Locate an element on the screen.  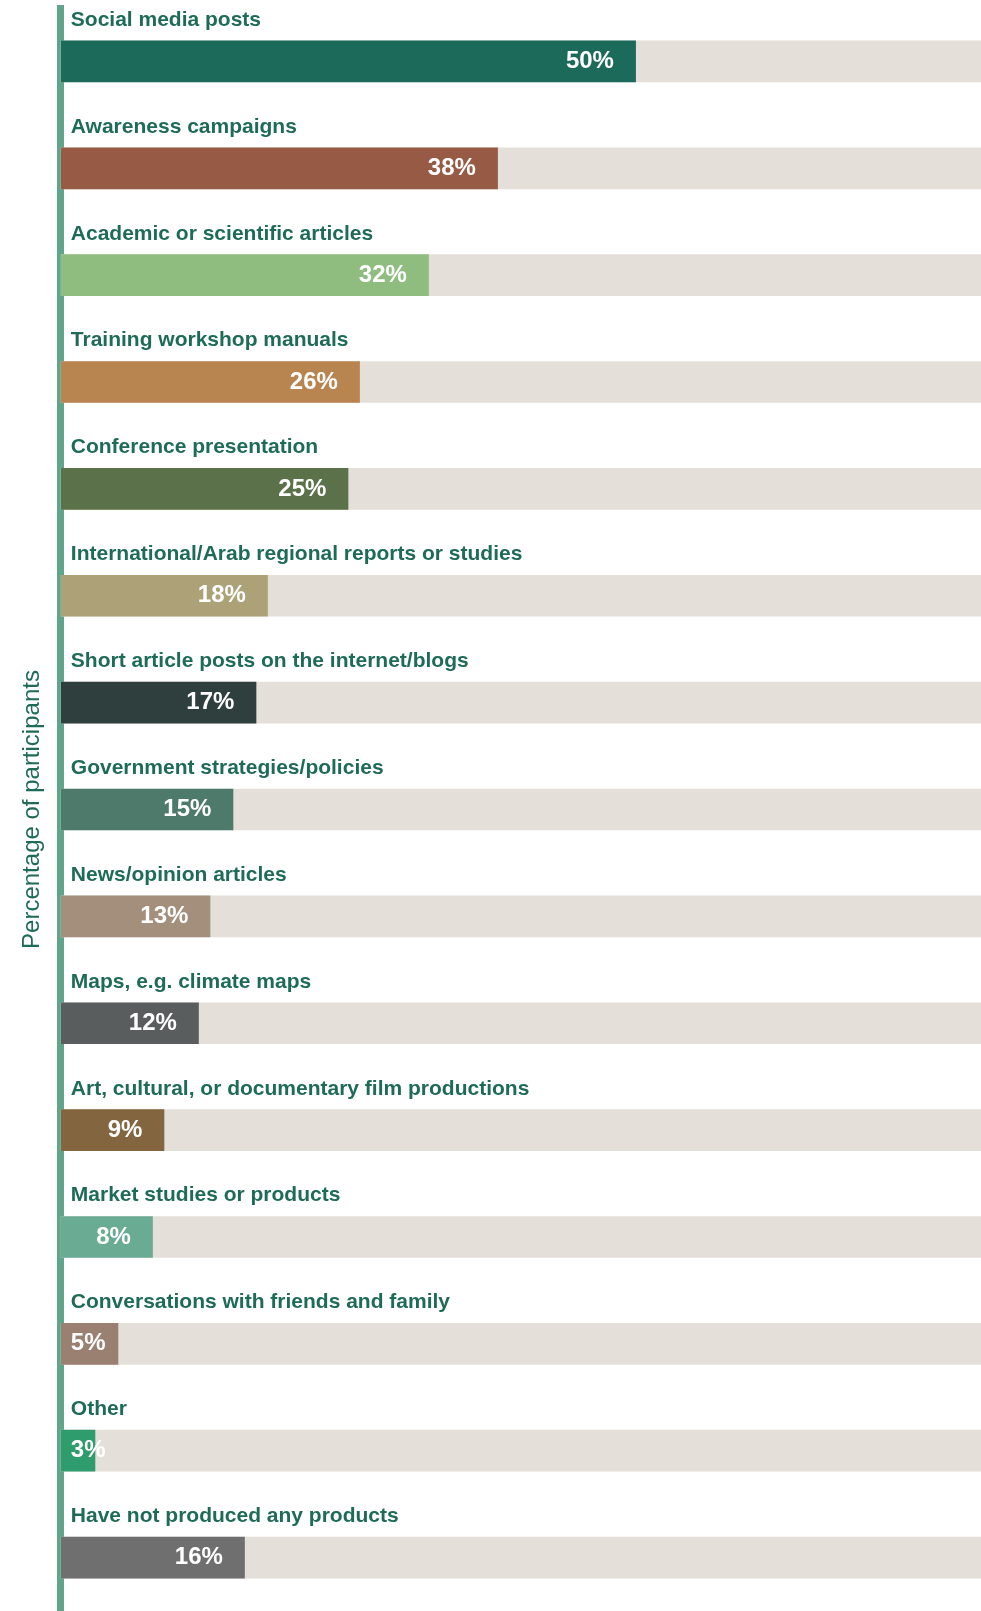
y-tick-label: Social media posts is located at coordinates (166, 18).